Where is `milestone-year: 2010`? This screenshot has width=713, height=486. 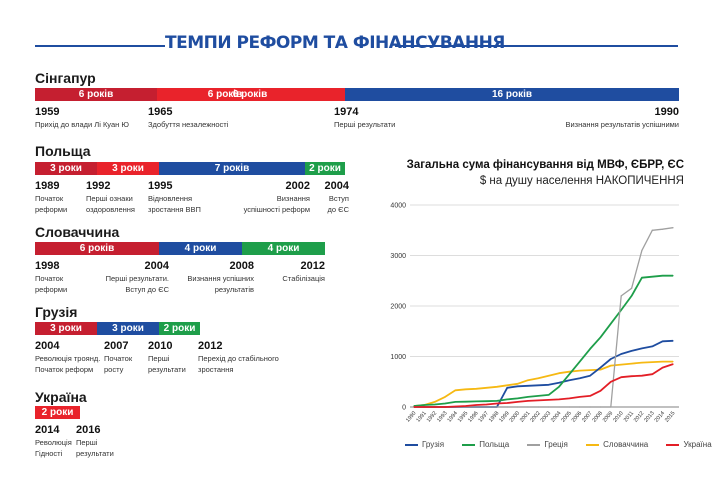
milestone-year: 2010 is located at coordinates (160, 346).